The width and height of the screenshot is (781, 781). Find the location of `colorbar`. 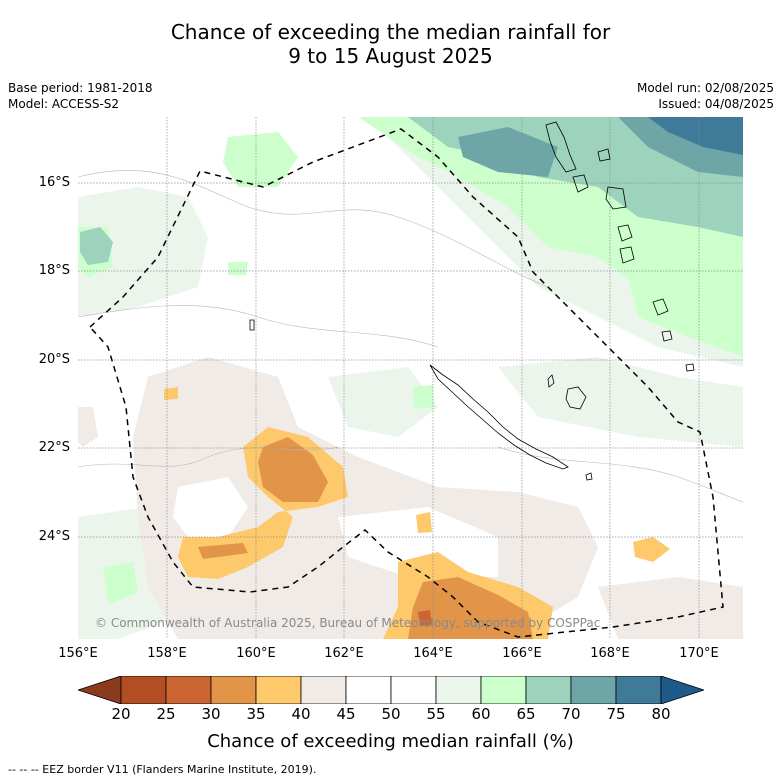

colorbar is located at coordinates (391, 690).